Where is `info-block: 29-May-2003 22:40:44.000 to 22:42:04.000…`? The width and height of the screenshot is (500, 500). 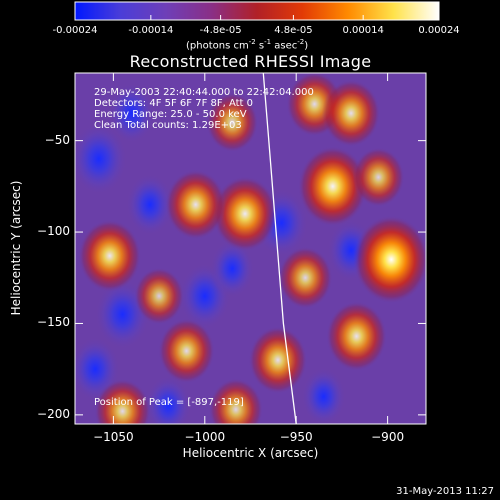
info-block: 29-May-2003 22:40:44.000 to 22:42:04.000… is located at coordinates (204, 109).